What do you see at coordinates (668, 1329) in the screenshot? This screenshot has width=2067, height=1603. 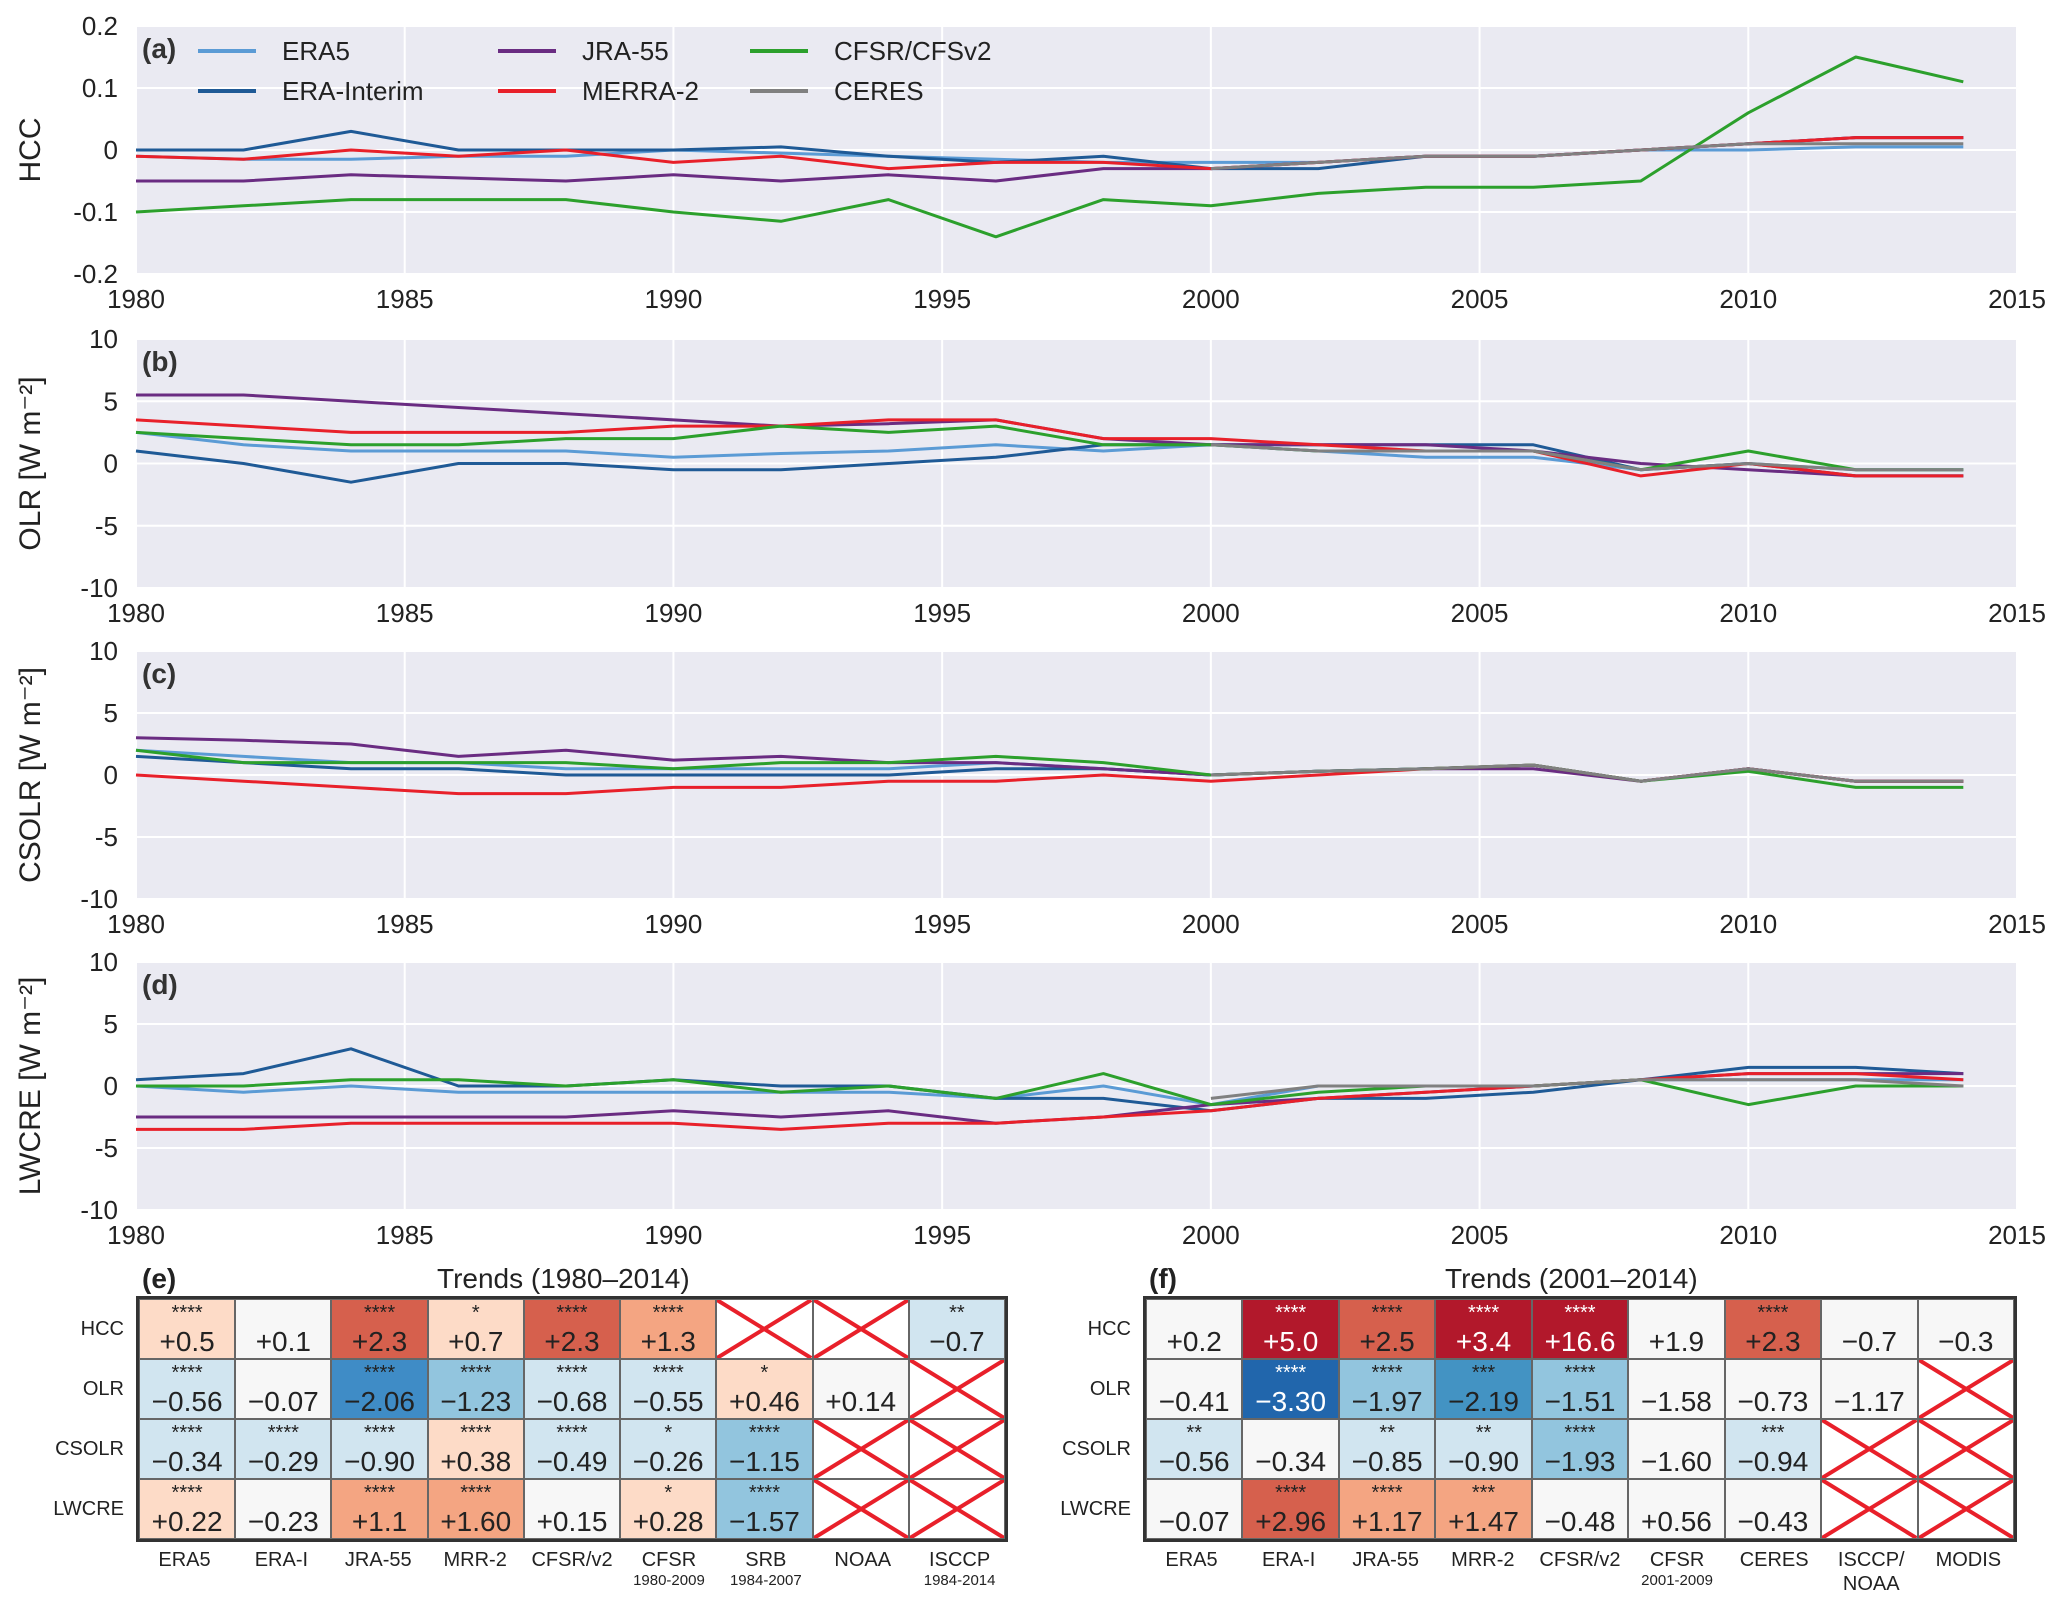 I see `table-cell: **** +1.3` at bounding box center [668, 1329].